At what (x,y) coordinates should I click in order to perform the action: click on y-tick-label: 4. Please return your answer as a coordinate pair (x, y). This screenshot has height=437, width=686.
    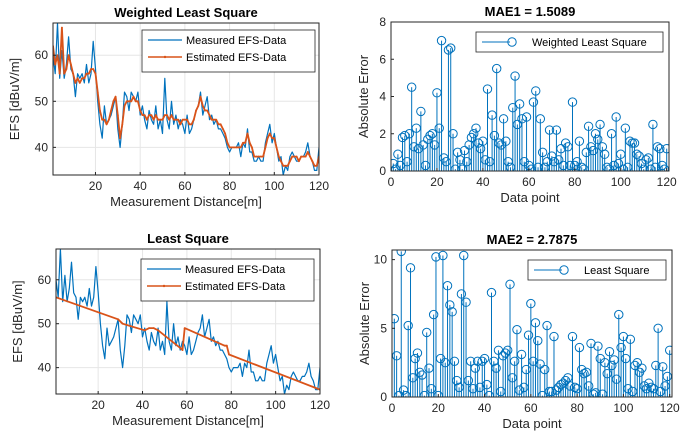
    Looking at the image, I should click on (382, 97).